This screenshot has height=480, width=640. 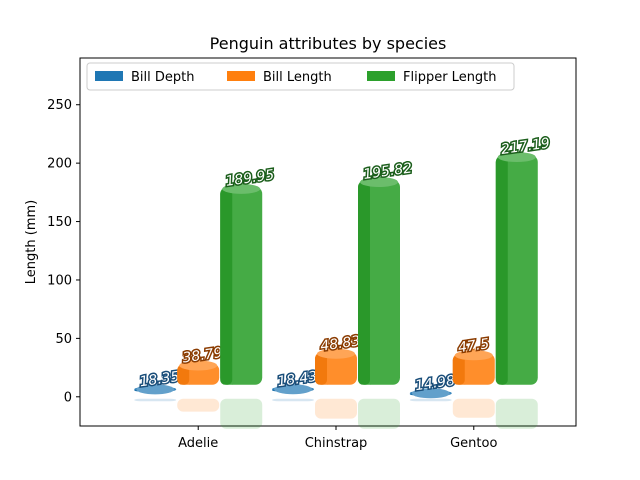 I want to click on bar-bill-depth-chinstrap, so click(x=293, y=392).